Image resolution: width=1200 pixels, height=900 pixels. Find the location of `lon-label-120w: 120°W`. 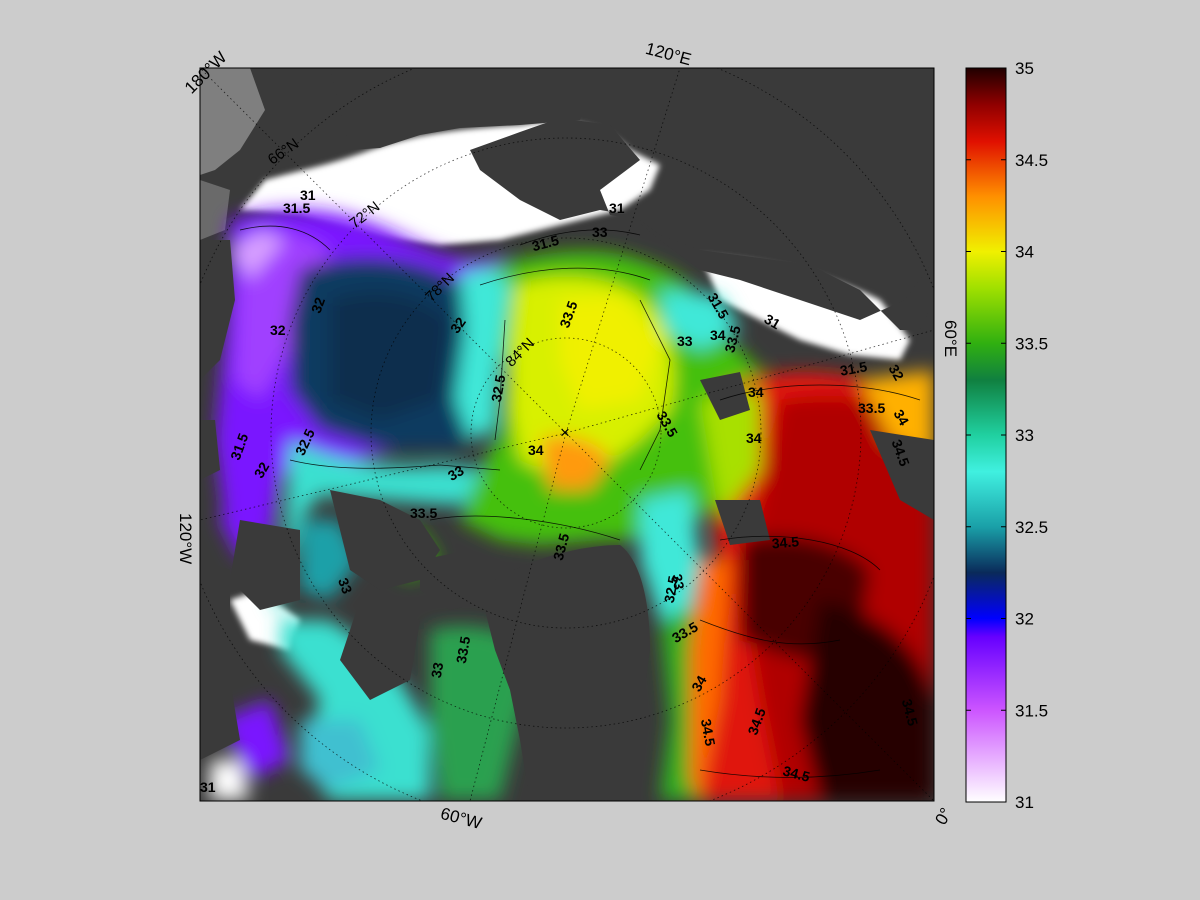

lon-label-120w: 120°W is located at coordinates (185, 538).